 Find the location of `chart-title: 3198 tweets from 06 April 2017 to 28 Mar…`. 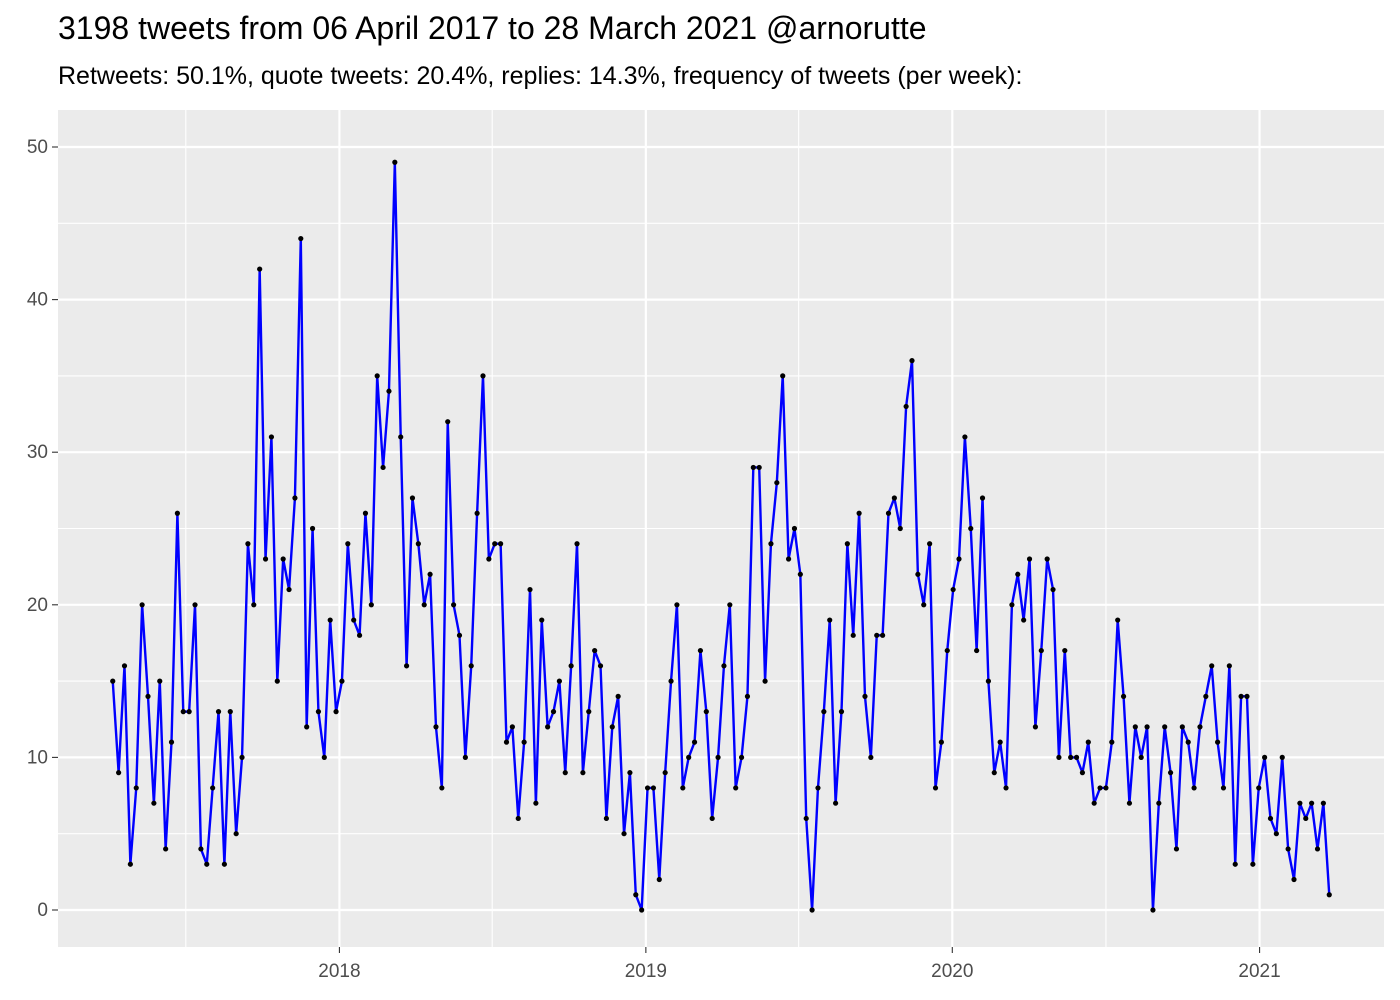

chart-title: 3198 tweets from 06 April 2017 to 28 Mar… is located at coordinates (492, 28).